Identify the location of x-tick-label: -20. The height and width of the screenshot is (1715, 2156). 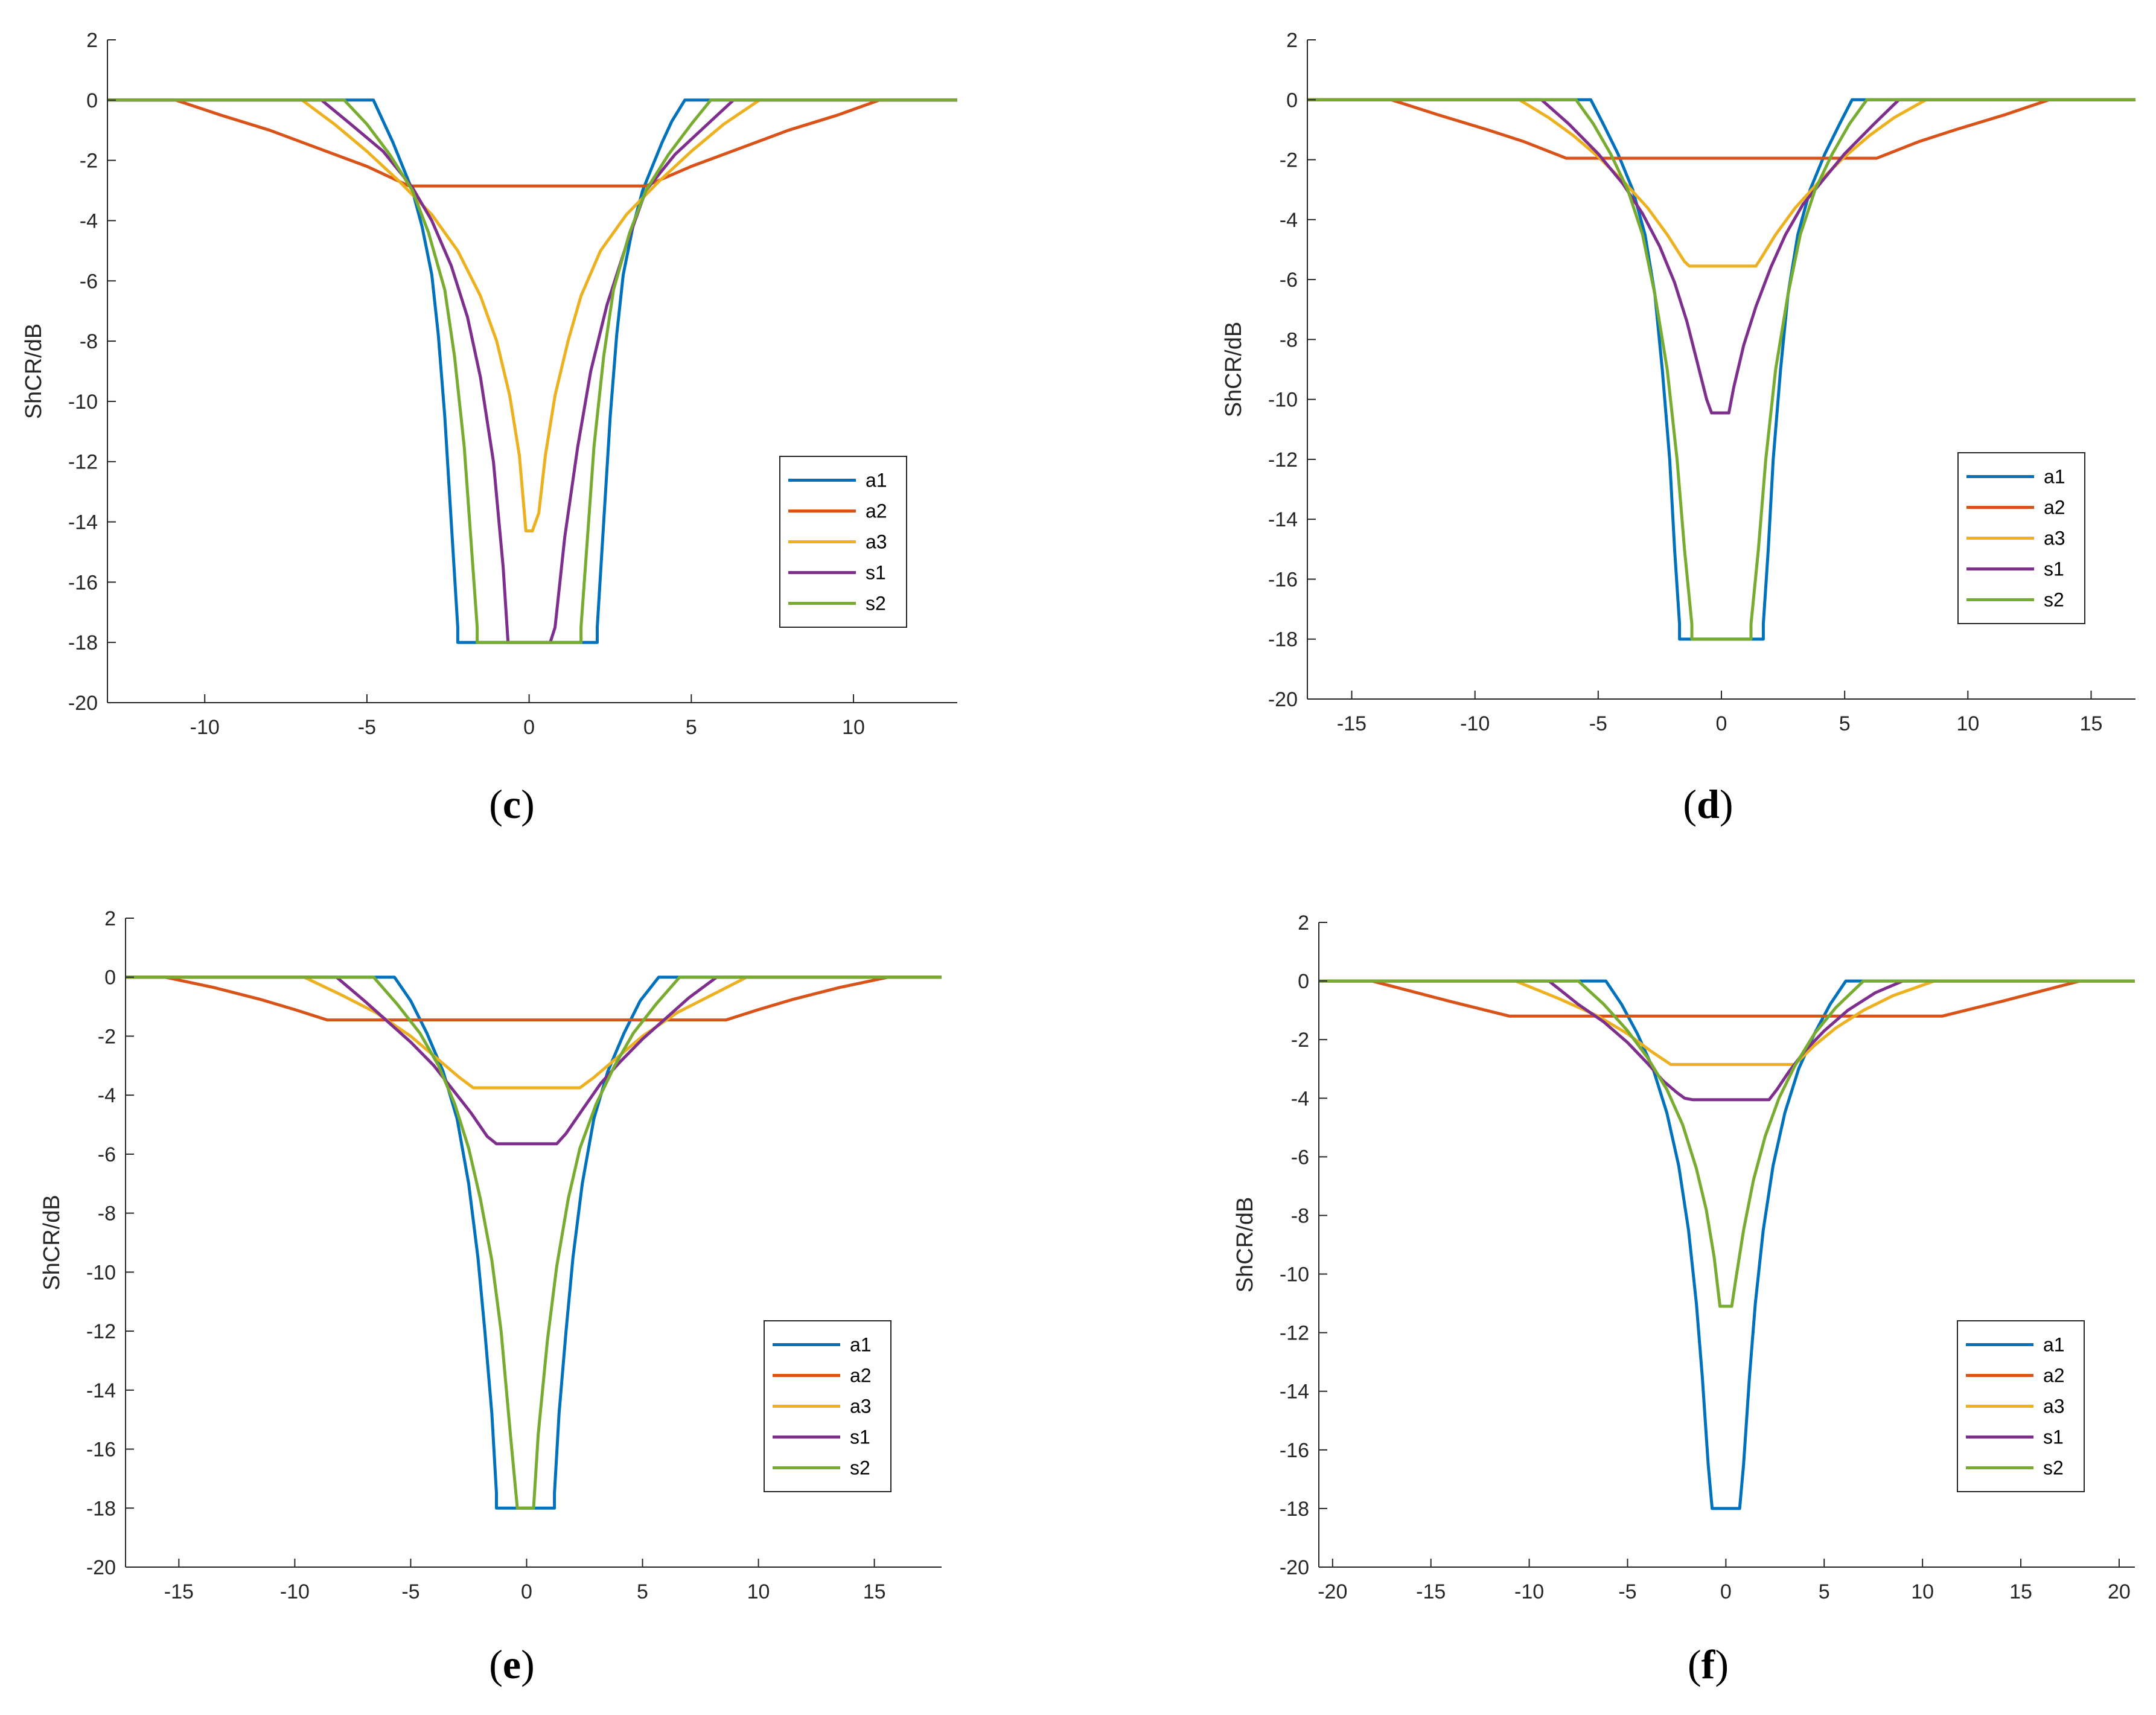
(1332, 1591).